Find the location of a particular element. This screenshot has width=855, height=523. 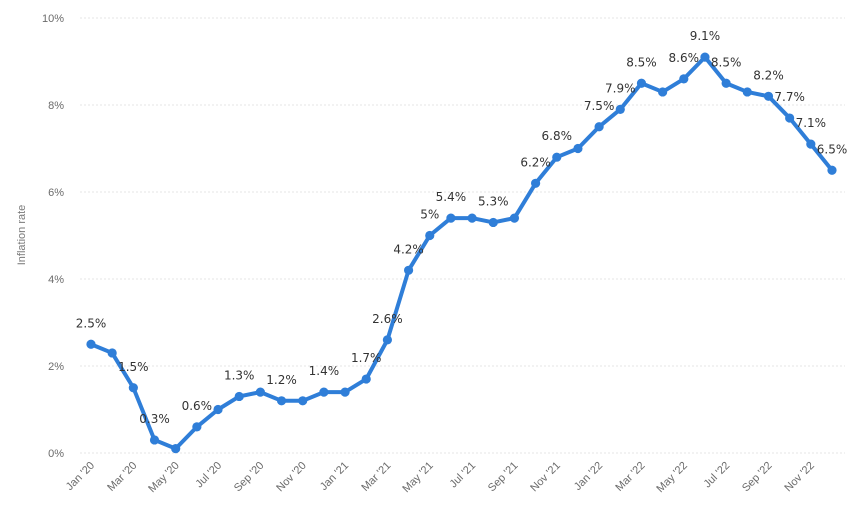

data-label: 7.5% is located at coordinates (599, 106).